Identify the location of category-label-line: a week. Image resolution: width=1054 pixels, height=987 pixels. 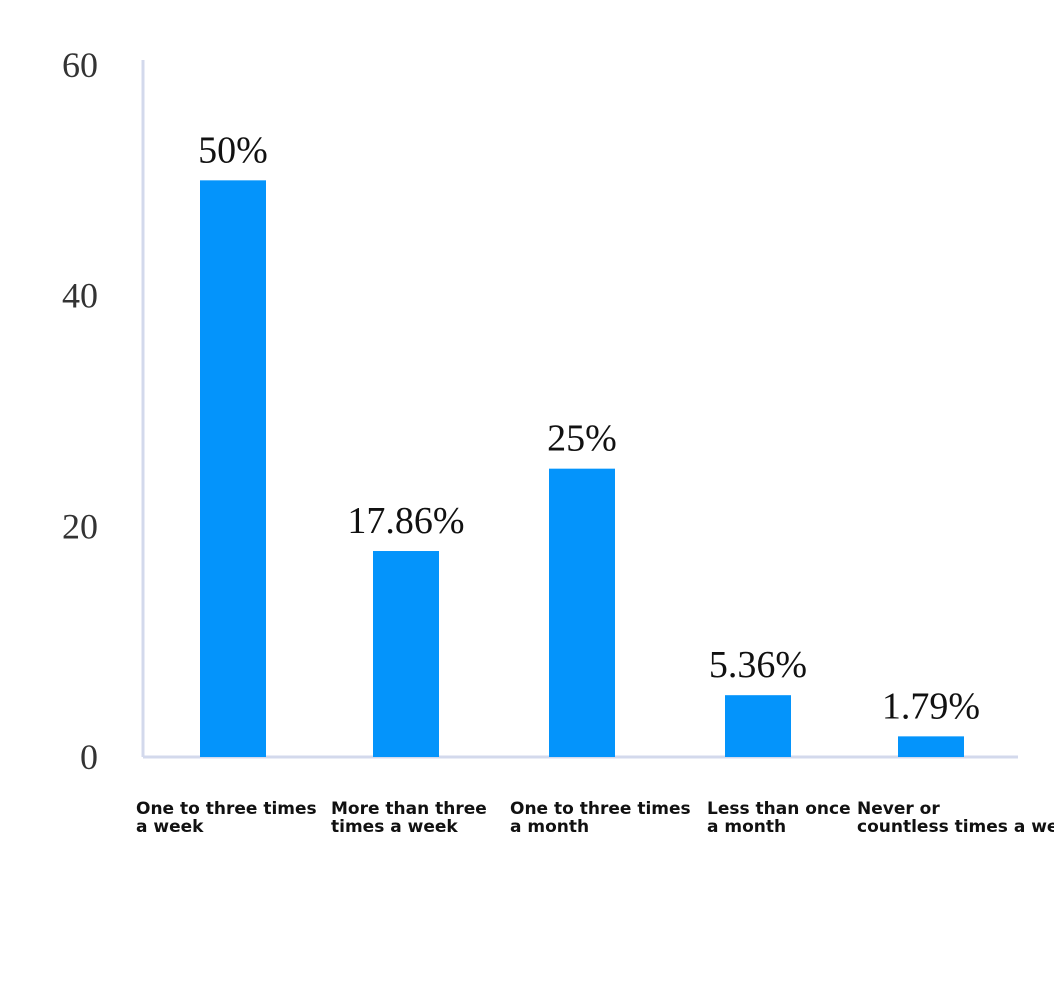
(170, 827).